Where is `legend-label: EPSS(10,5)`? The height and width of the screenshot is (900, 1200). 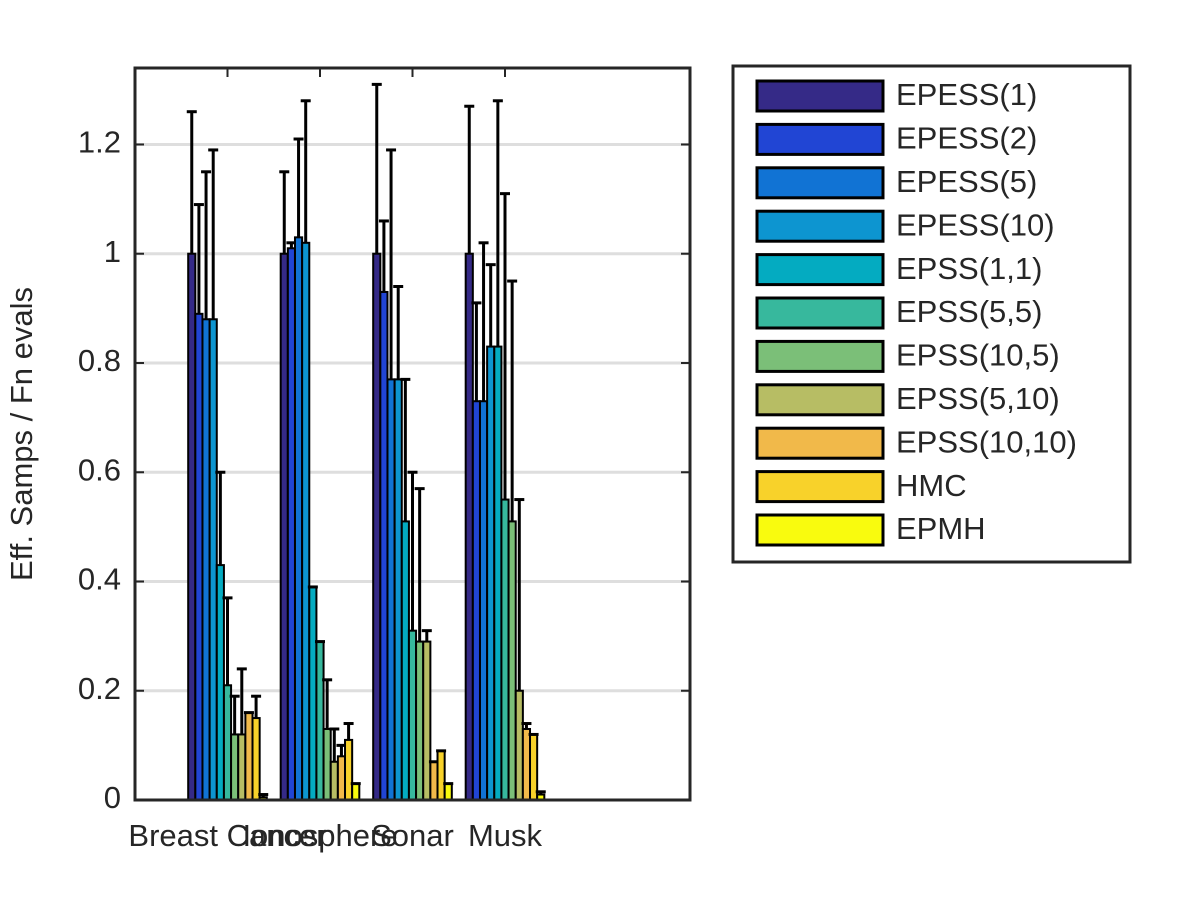 legend-label: EPSS(10,5) is located at coordinates (978, 355).